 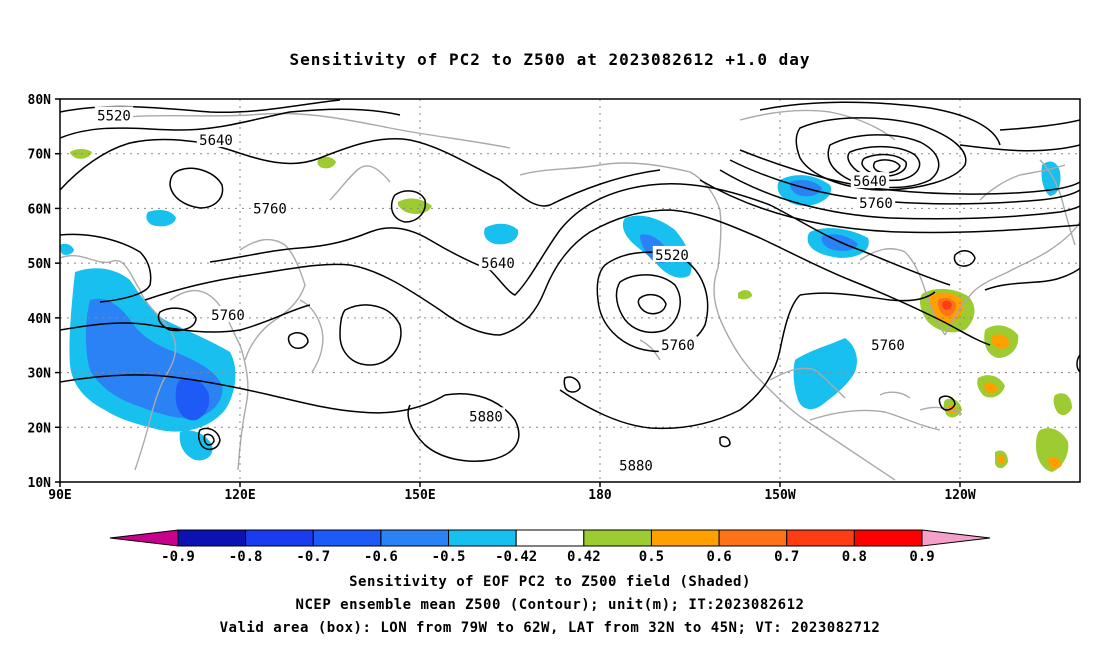 What do you see at coordinates (956, 538) in the screenshot?
I see `colorbar-high-extend` at bounding box center [956, 538].